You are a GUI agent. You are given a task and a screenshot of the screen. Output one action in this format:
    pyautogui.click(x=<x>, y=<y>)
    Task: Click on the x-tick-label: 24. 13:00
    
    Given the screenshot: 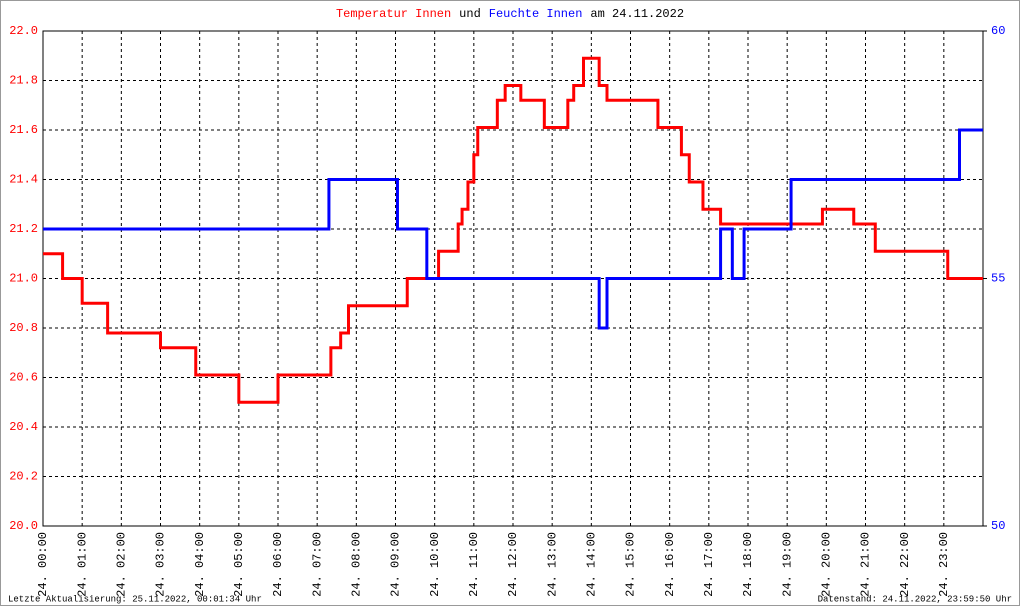 What is the action you would take?
    pyautogui.click(x=552, y=564)
    